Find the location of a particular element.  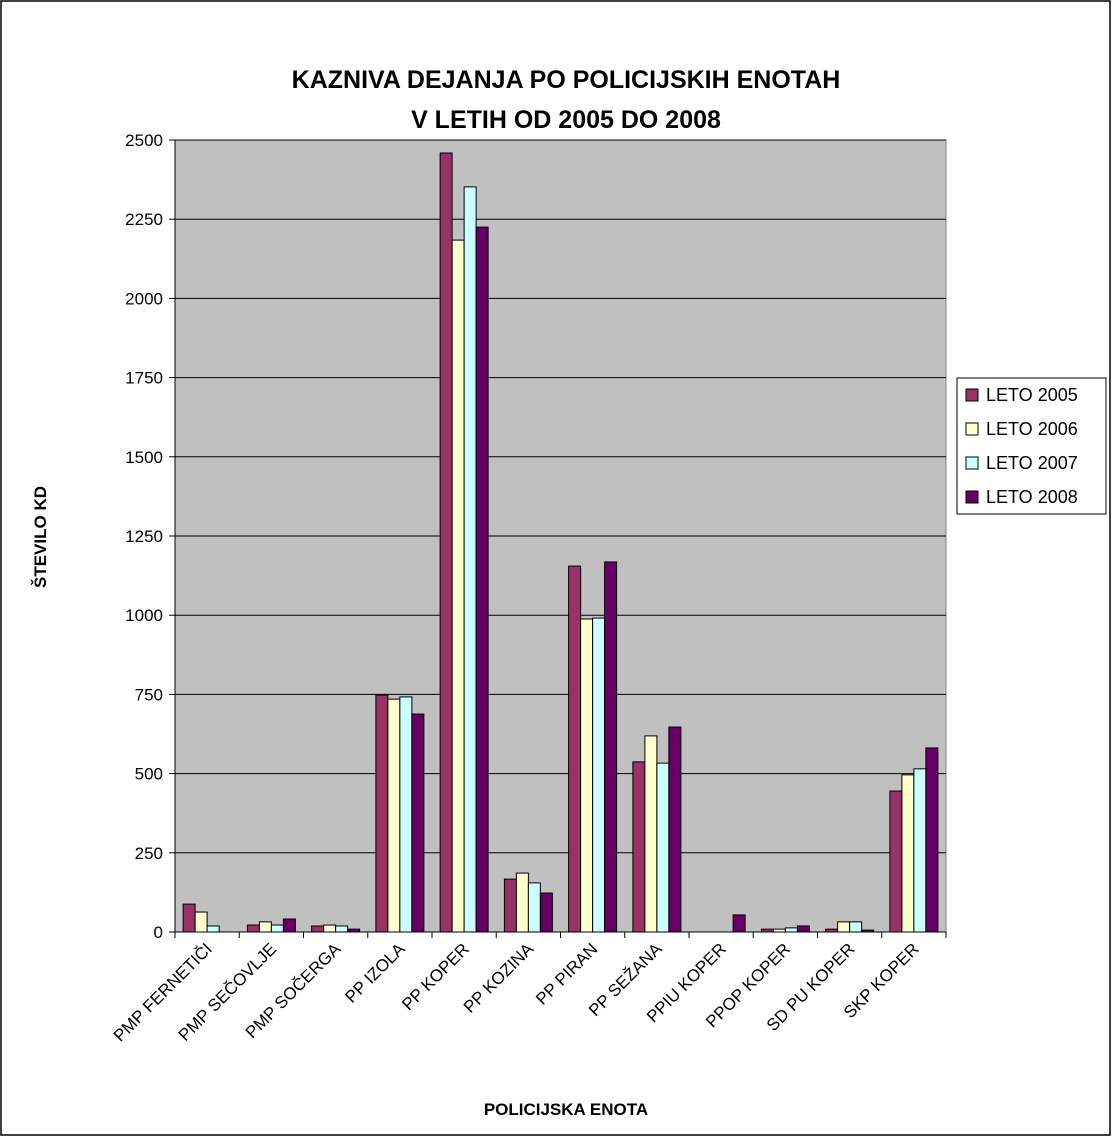

y-tick-label: 1500 is located at coordinates (144, 457).